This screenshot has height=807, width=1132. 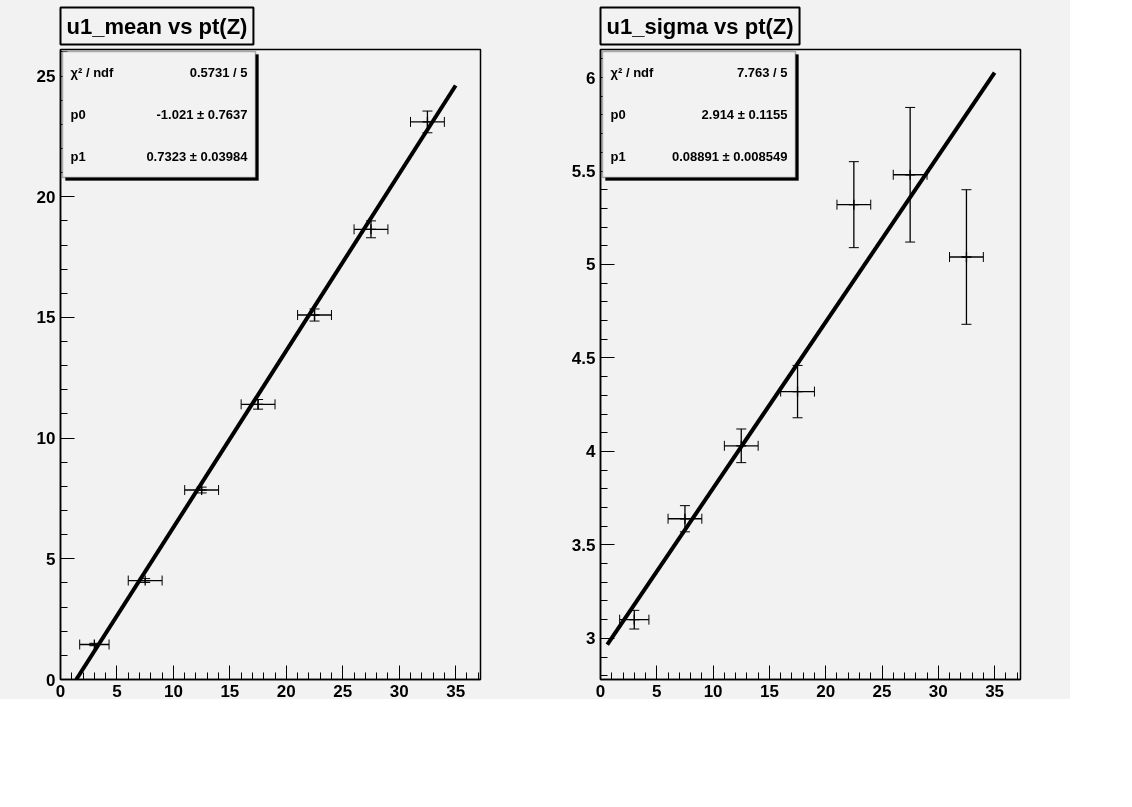 I want to click on annotation: 2.914 ± 0.1155, so click(x=744, y=114).